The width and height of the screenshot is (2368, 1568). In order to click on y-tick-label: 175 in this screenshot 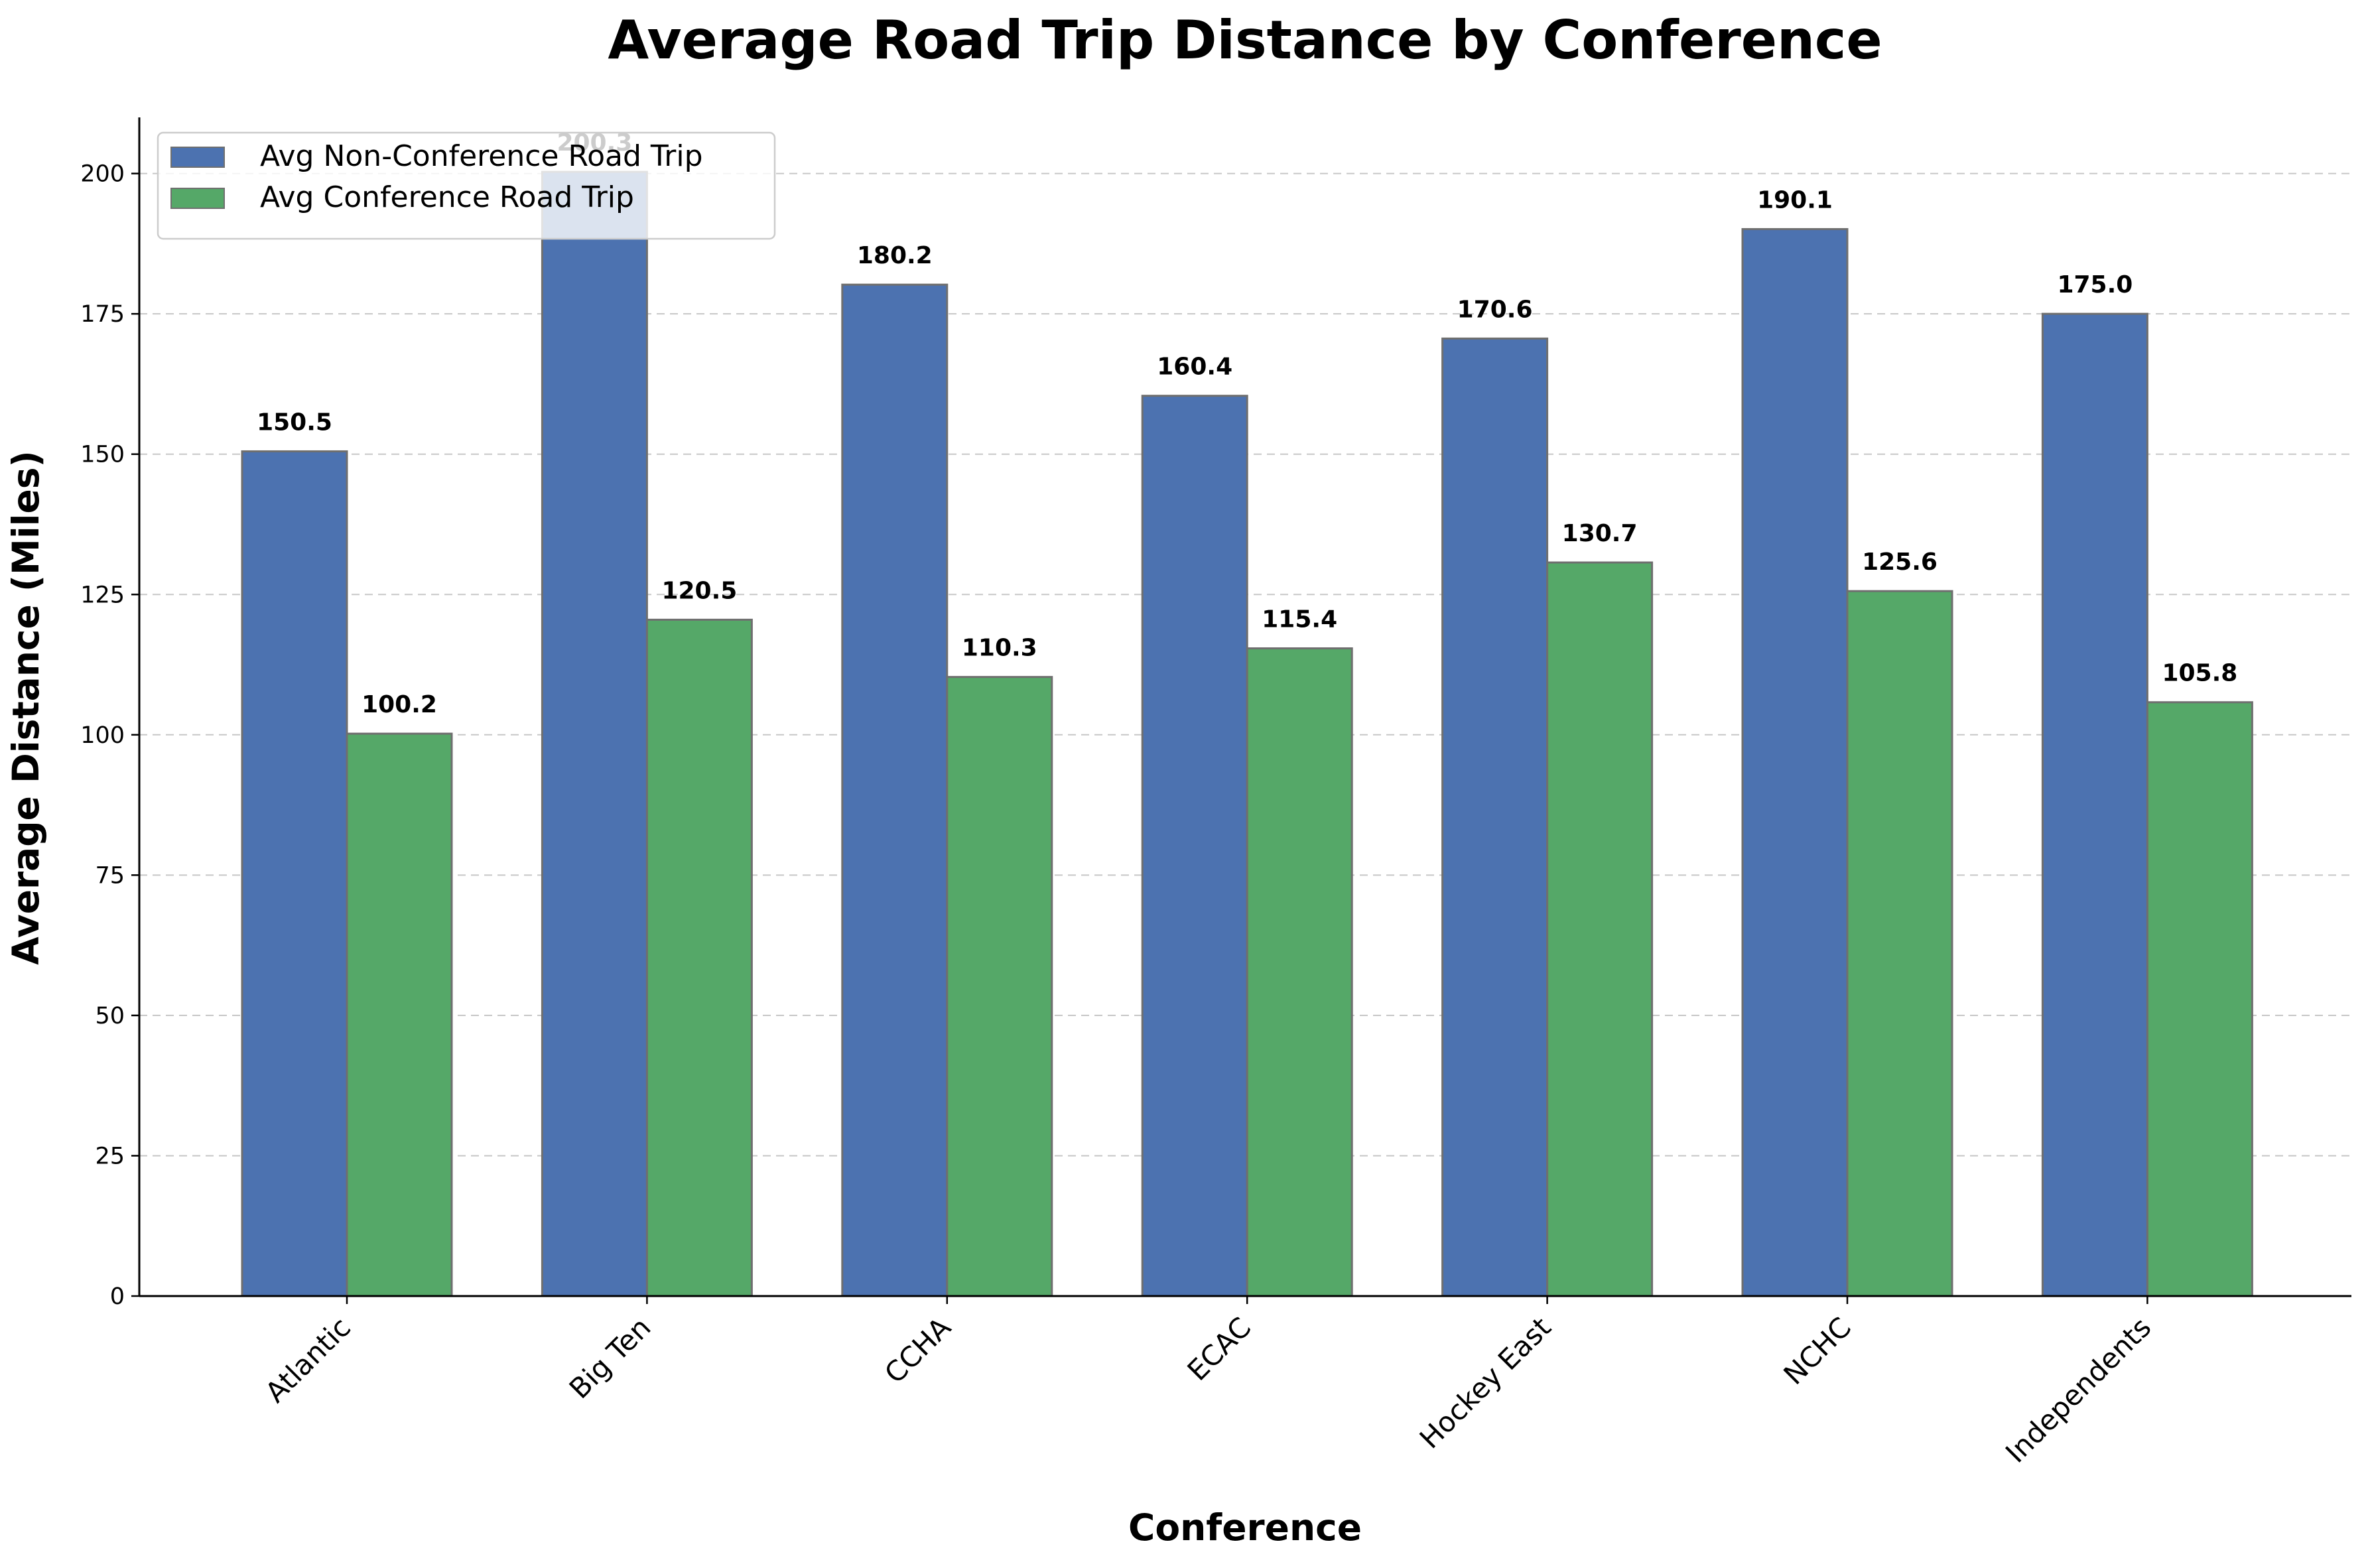, I will do `click(102, 314)`.